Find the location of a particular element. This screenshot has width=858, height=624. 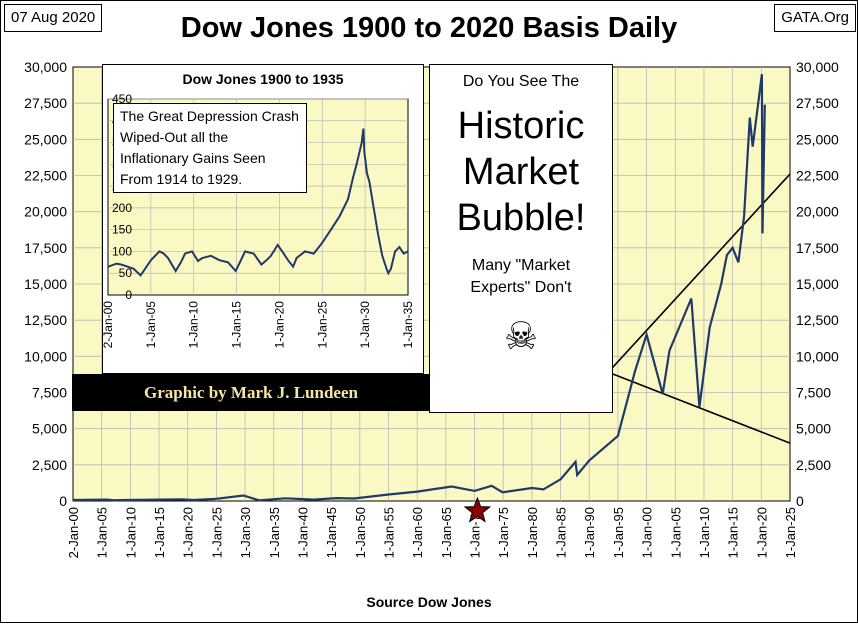

main-y-tick-left: 12,500 is located at coordinates (45, 320).